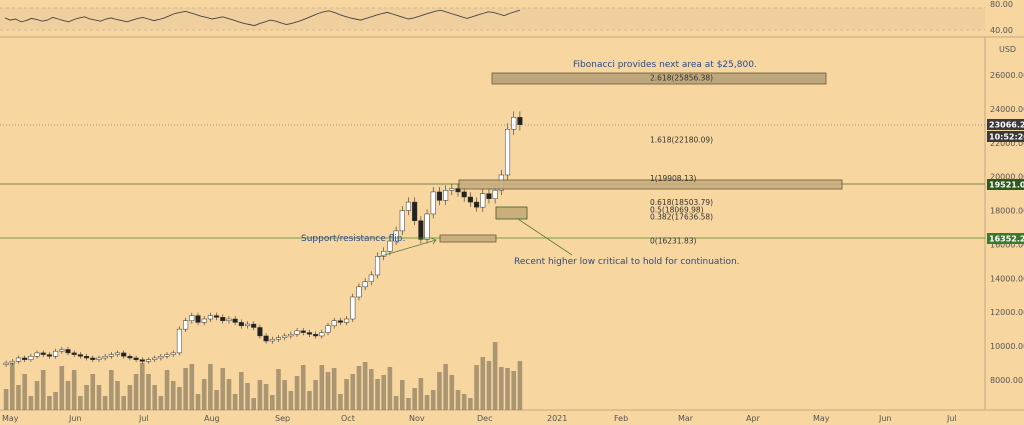  What do you see at coordinates (1007, 75) in the screenshot?
I see `price-tick-label: 26000.00` at bounding box center [1007, 75].